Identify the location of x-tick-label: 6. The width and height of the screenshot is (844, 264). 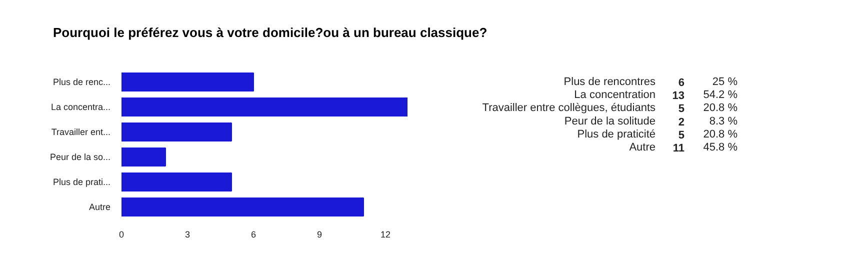
(253, 235).